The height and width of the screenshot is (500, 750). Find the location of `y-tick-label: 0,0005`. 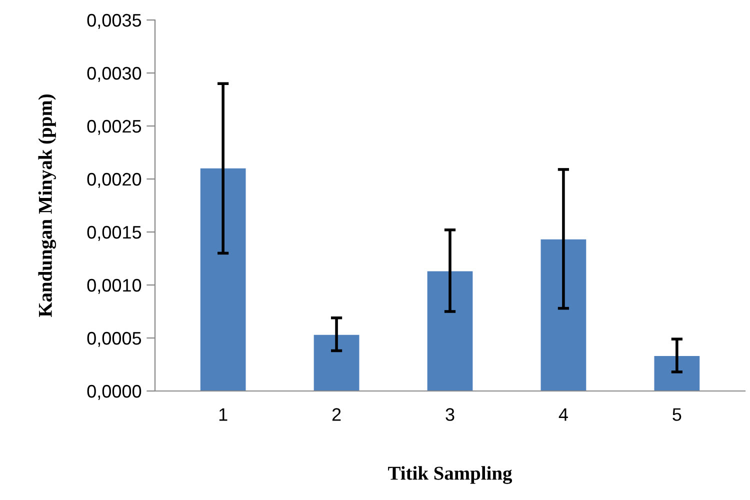

y-tick-label: 0,0005 is located at coordinates (114, 339).